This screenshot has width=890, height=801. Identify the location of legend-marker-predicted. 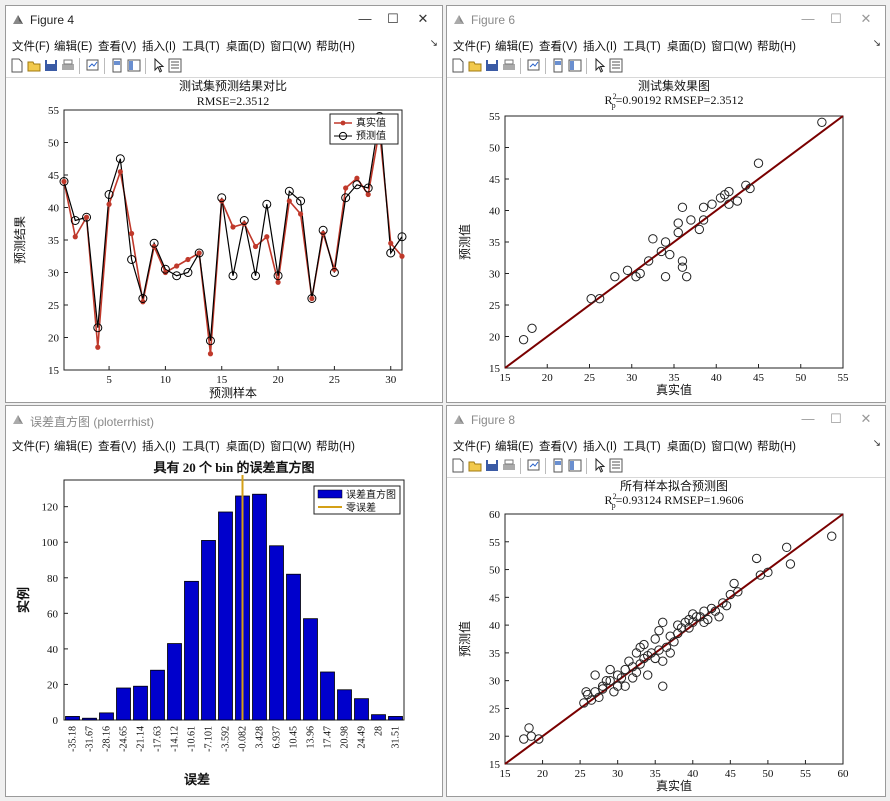
(343, 136).